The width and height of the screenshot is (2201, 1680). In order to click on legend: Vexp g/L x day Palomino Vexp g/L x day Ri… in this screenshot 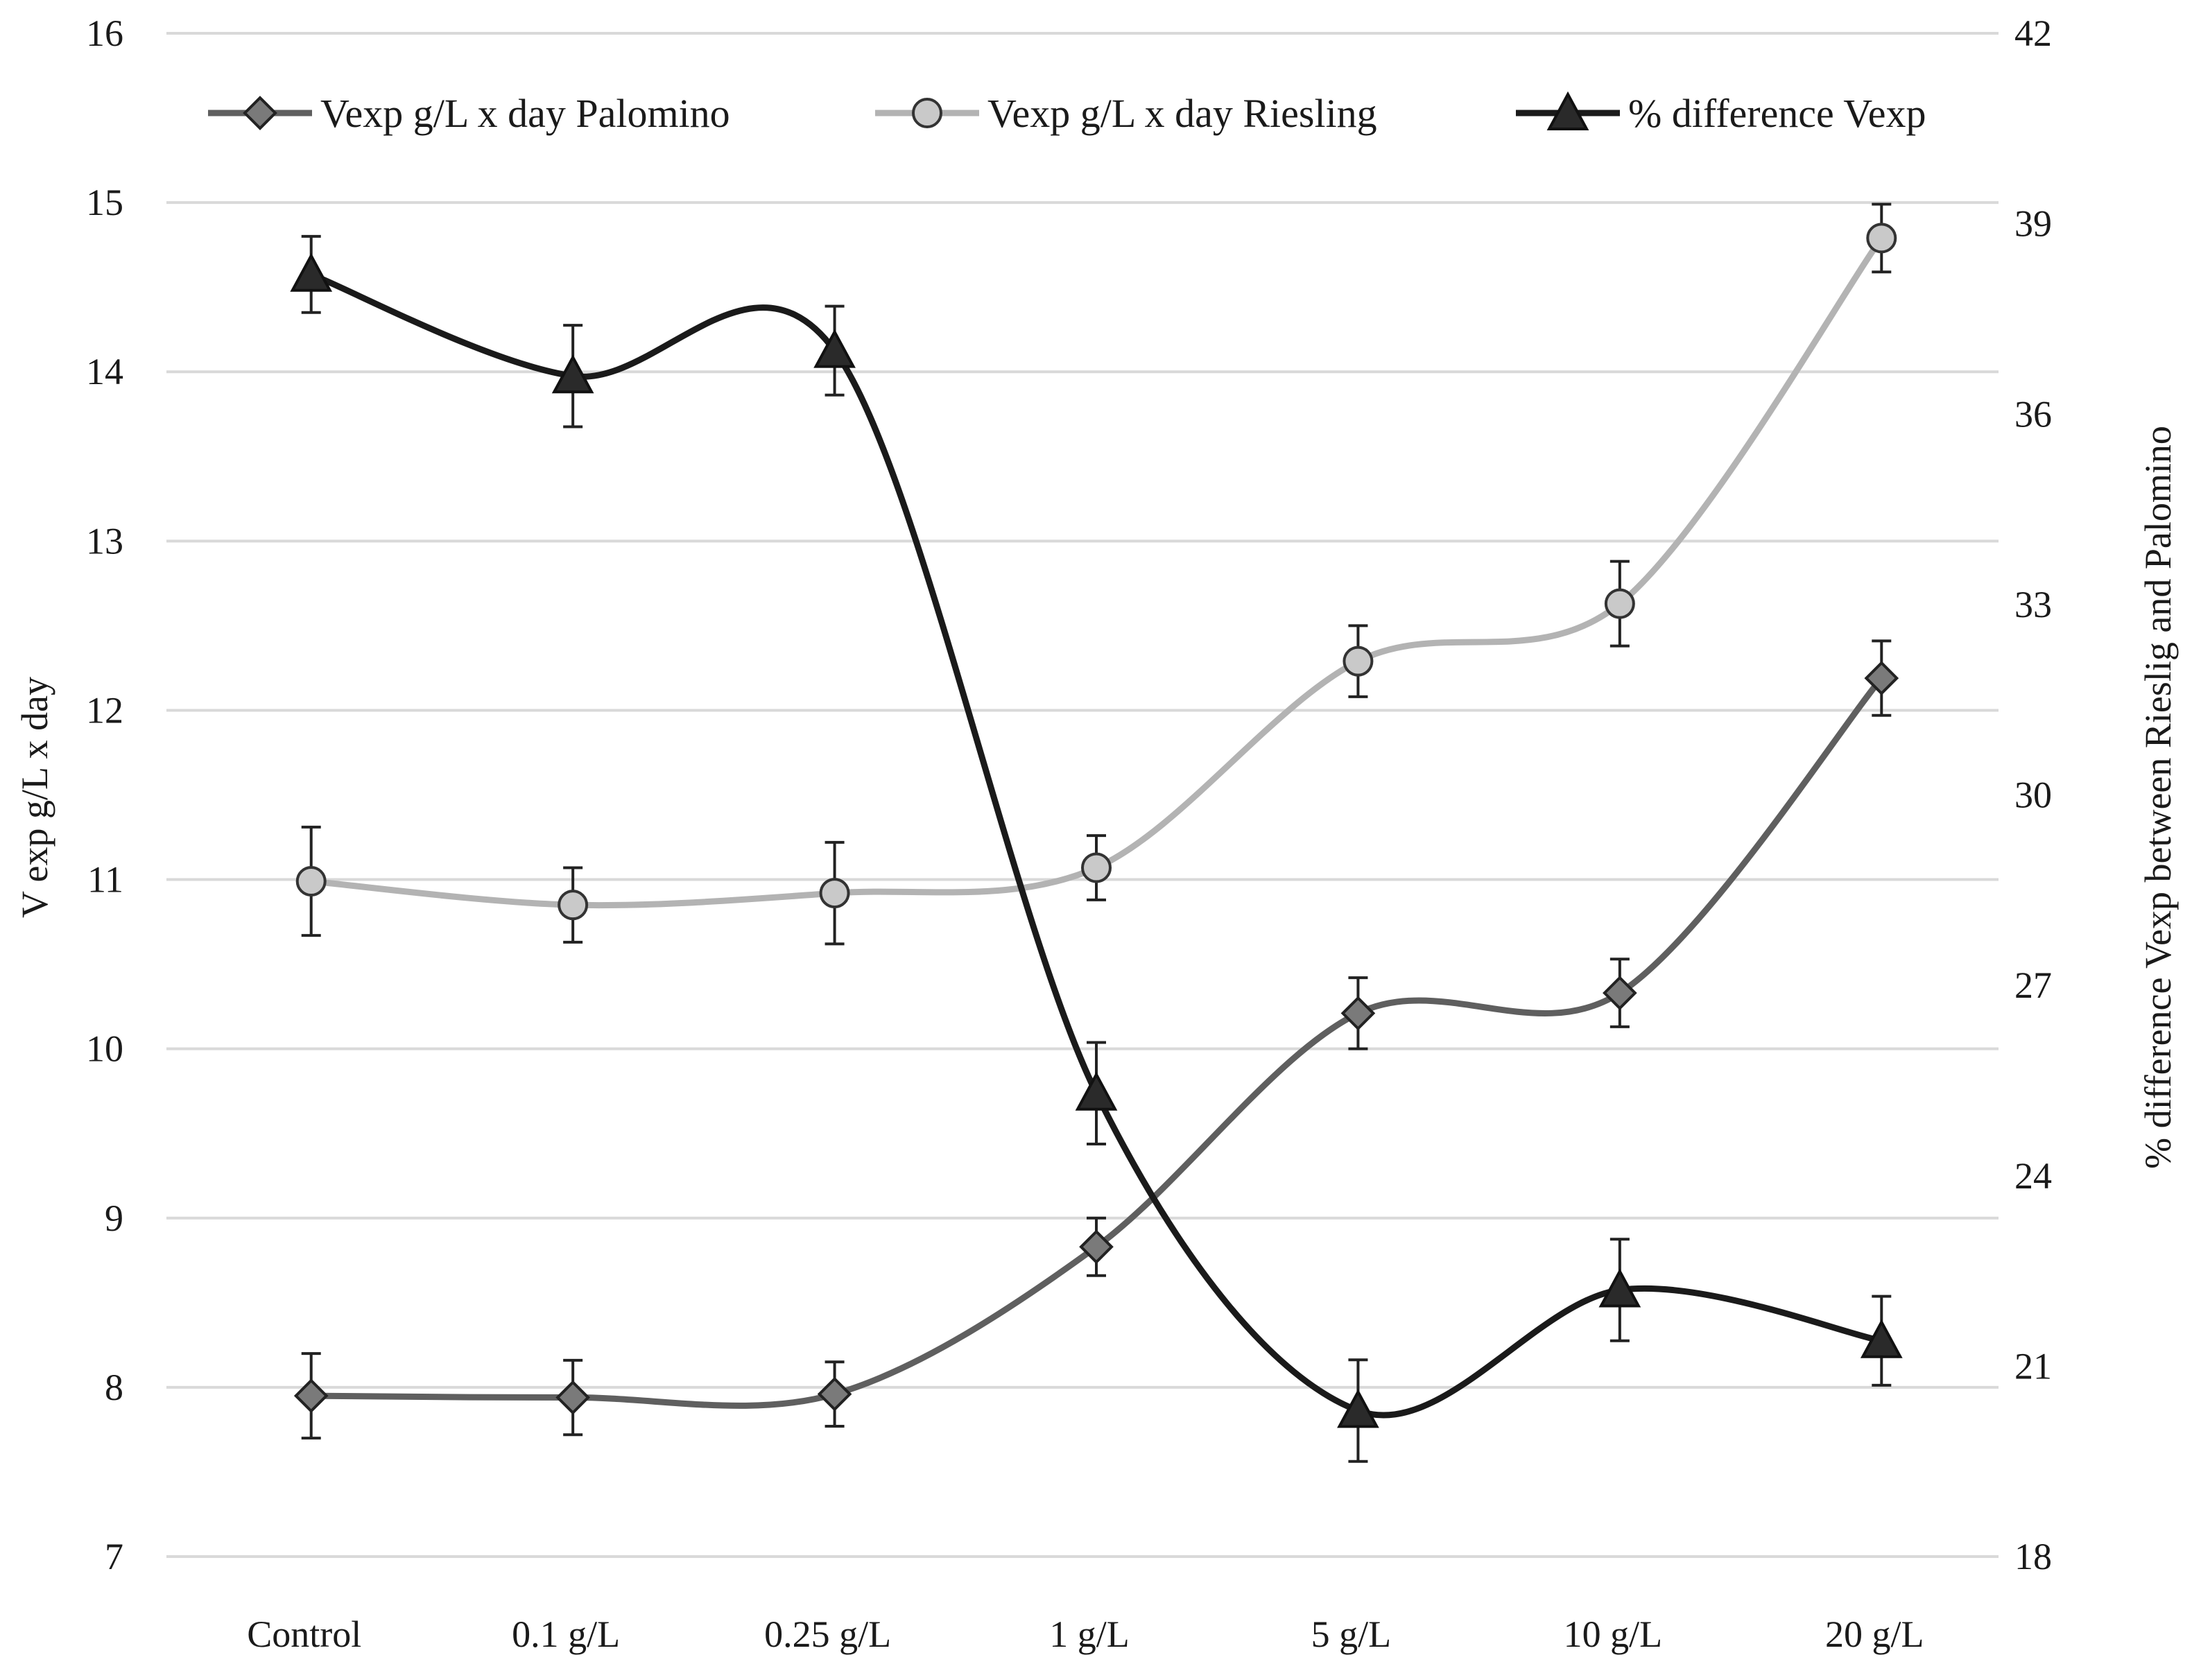, I will do `click(1067, 113)`.